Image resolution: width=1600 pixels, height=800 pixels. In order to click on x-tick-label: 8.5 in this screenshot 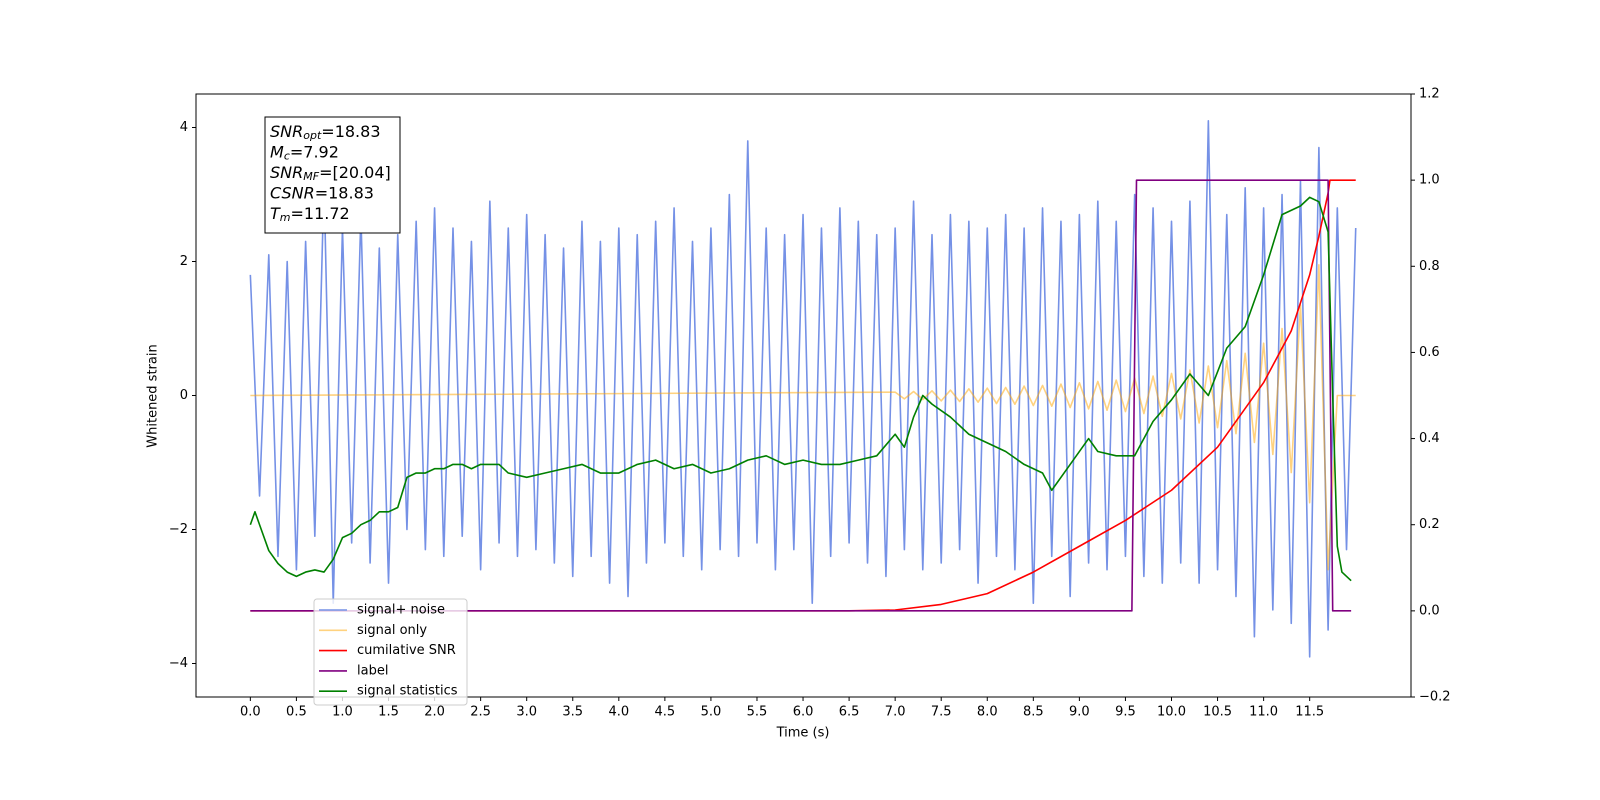, I will do `click(1033, 712)`.